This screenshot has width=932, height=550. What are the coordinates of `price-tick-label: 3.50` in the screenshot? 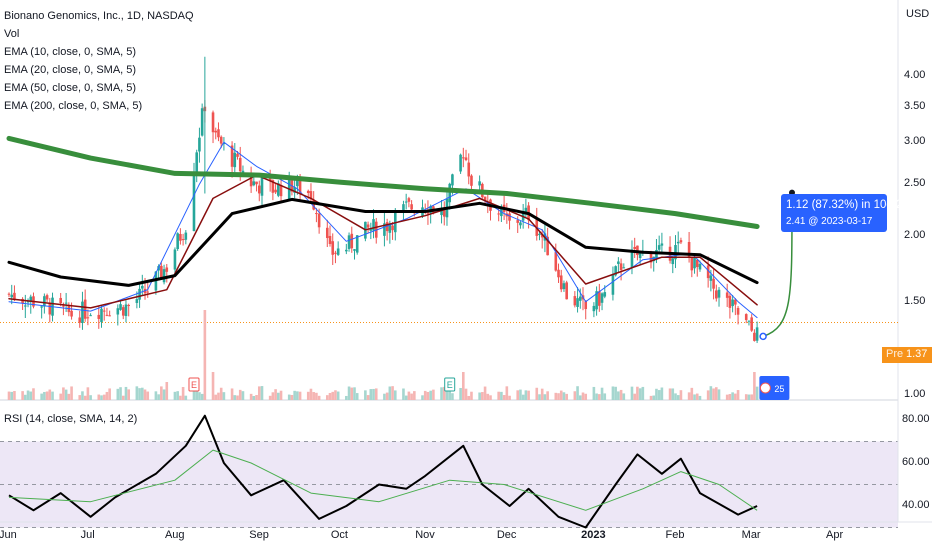 It's located at (915, 105).